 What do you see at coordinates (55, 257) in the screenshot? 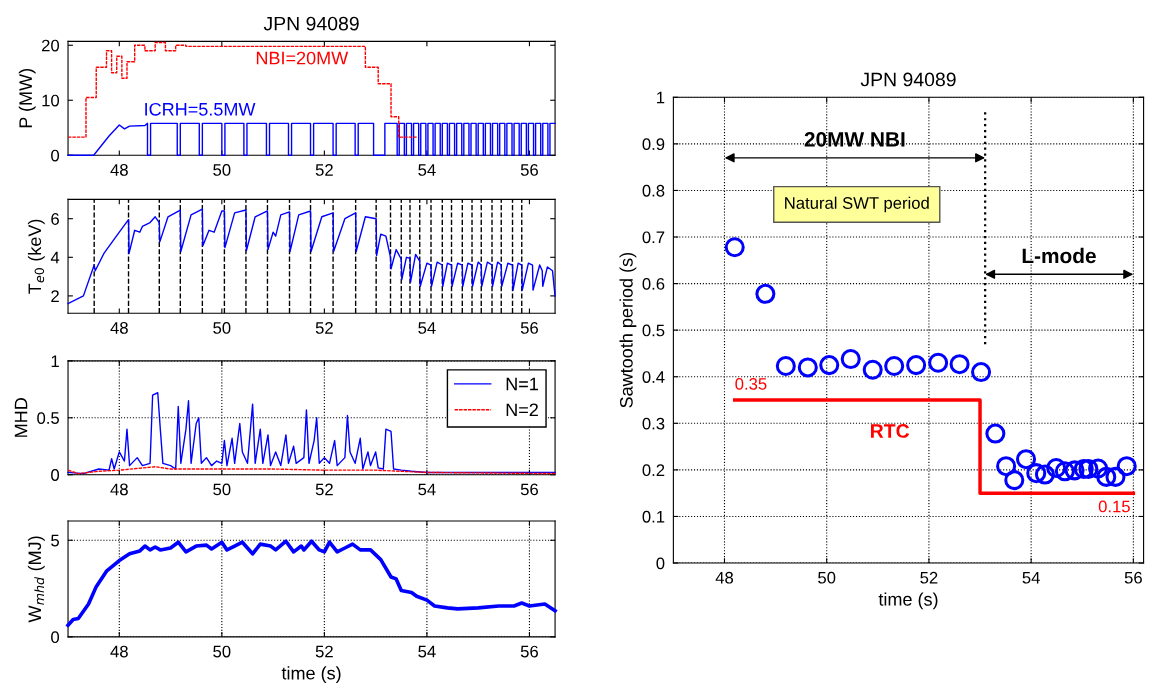
I see `y-tick-label: 4` at bounding box center [55, 257].